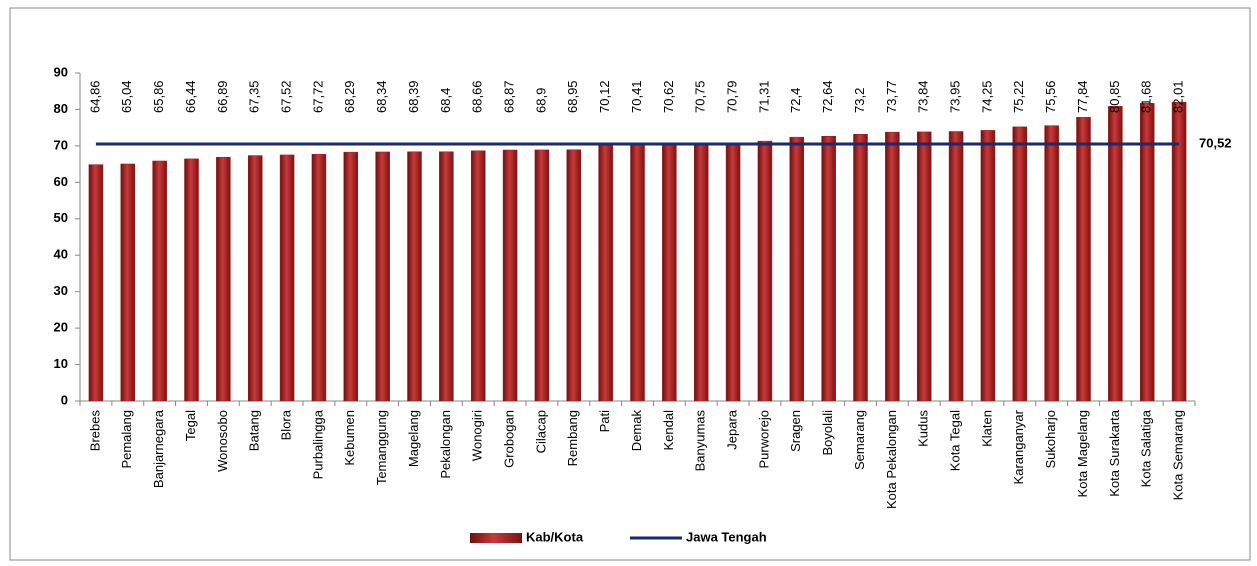  Describe the element at coordinates (349, 438) in the screenshot. I see `x-tick-label: Kebumen` at that location.